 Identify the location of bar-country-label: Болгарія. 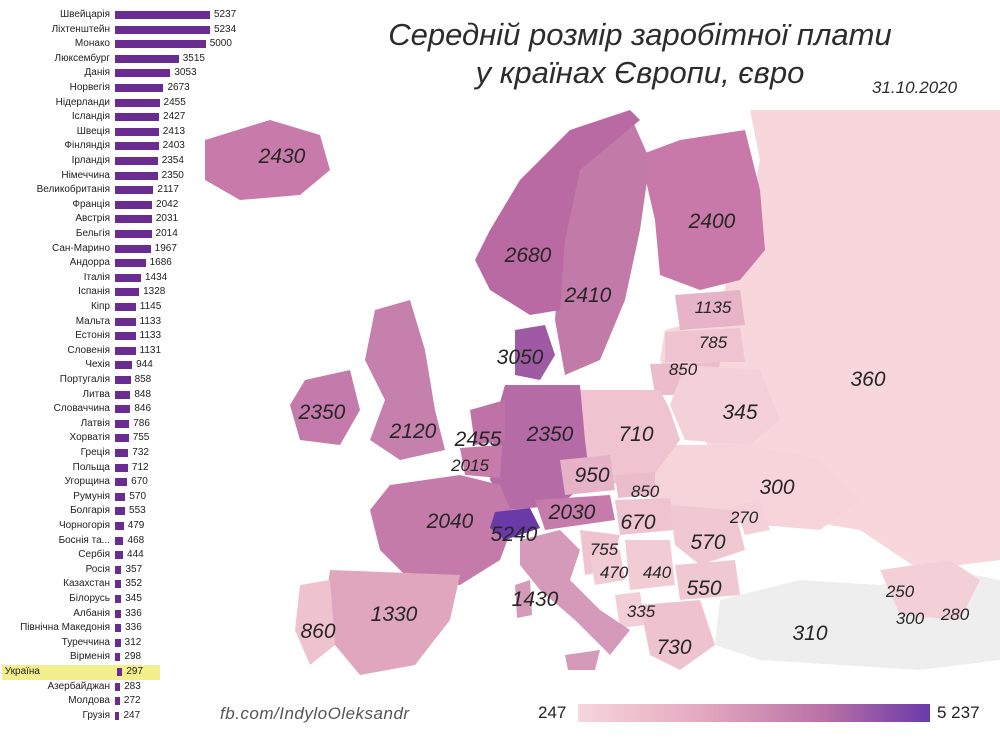
(90, 511).